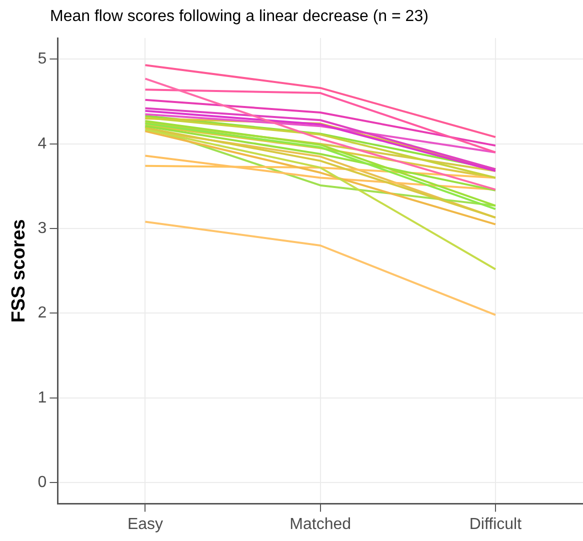  I want to click on y-tick-label: 5, so click(42, 59).